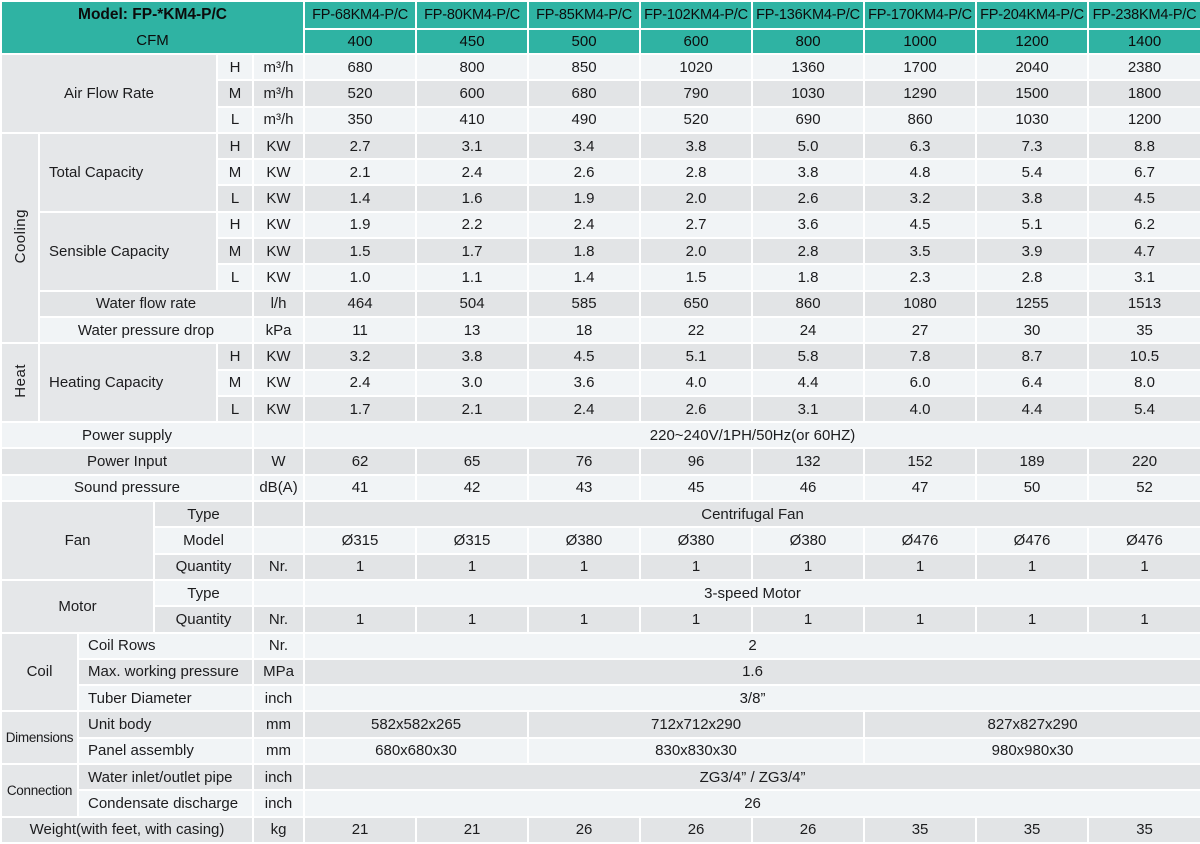  I want to click on value-cell: 2040, so click(1032, 67).